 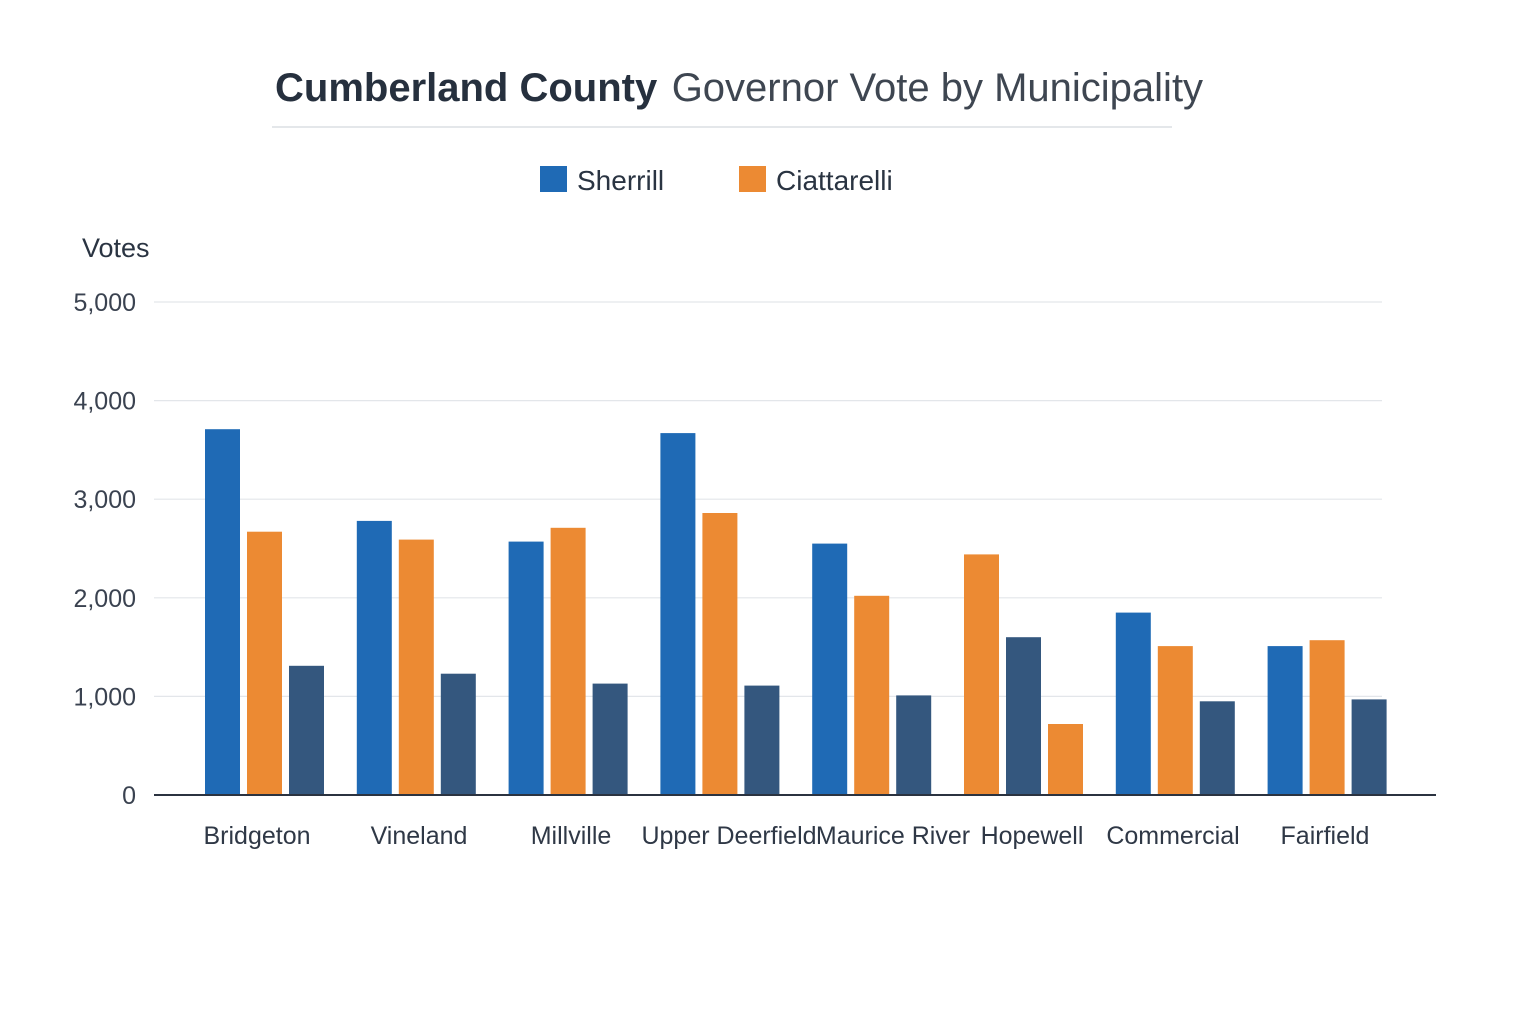 What do you see at coordinates (752, 179) in the screenshot?
I see `legend-swatch-ciattarelli` at bounding box center [752, 179].